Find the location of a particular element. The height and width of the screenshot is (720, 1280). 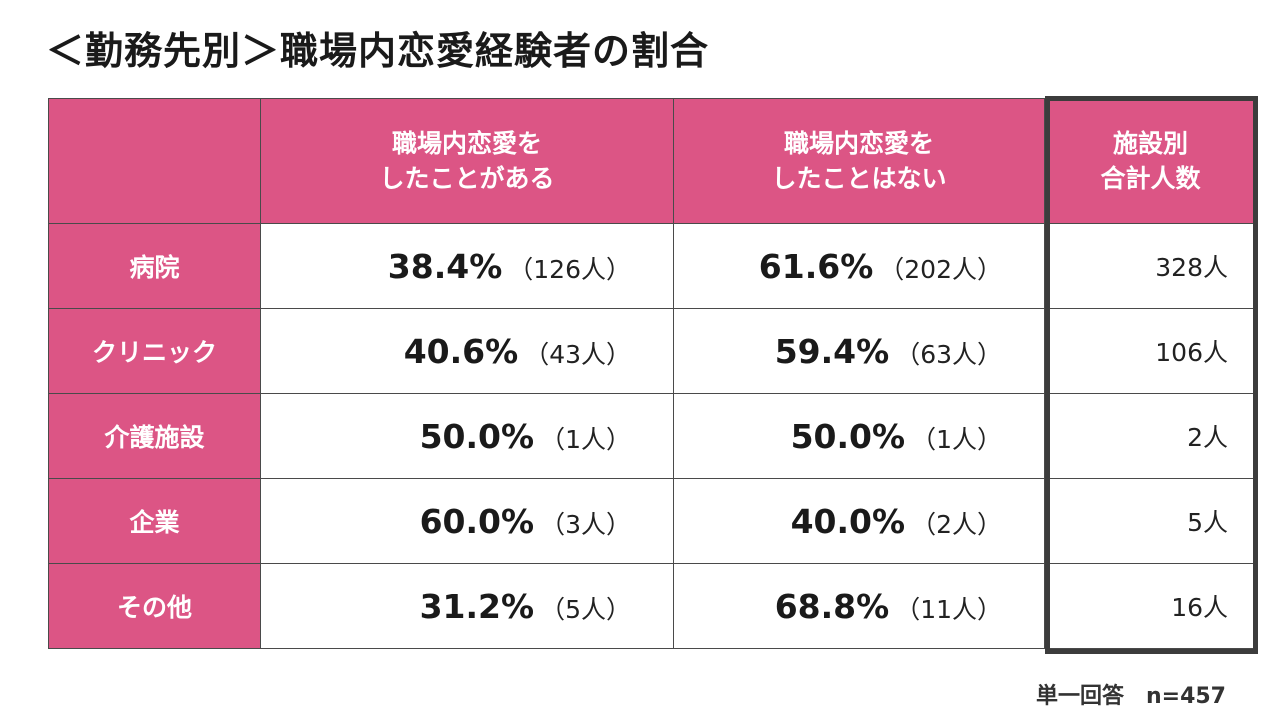

experienced-cell: 31.2% （5人） is located at coordinates (467, 606).